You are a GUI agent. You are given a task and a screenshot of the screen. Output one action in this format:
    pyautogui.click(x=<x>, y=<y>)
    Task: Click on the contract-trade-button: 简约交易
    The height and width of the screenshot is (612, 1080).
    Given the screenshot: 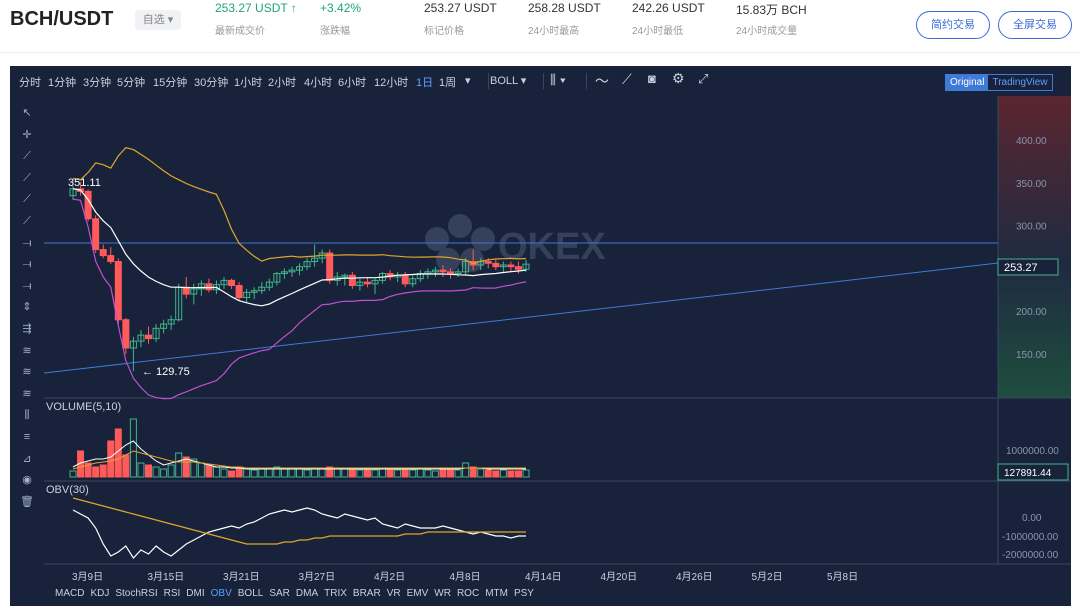 What is the action you would take?
    pyautogui.click(x=953, y=25)
    